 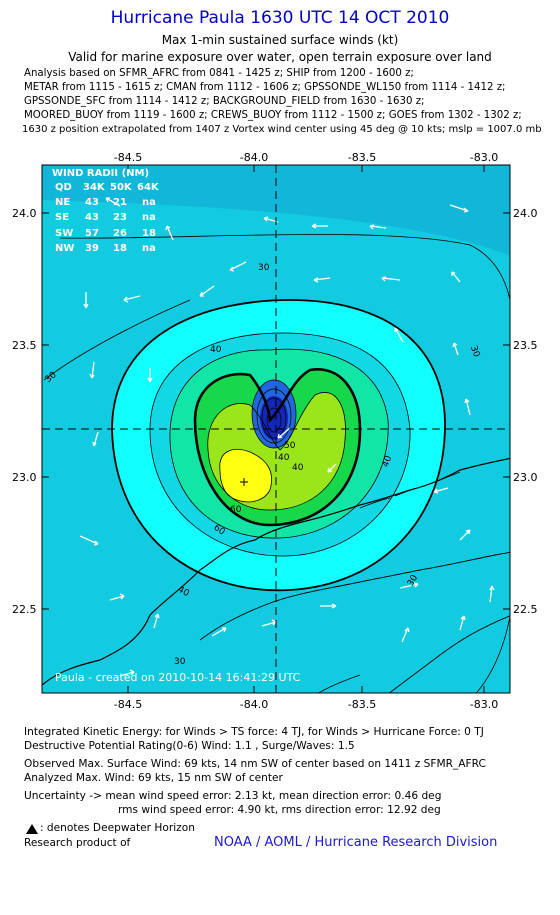 I want to click on wind-radii-cell: 21, so click(x=120, y=202).